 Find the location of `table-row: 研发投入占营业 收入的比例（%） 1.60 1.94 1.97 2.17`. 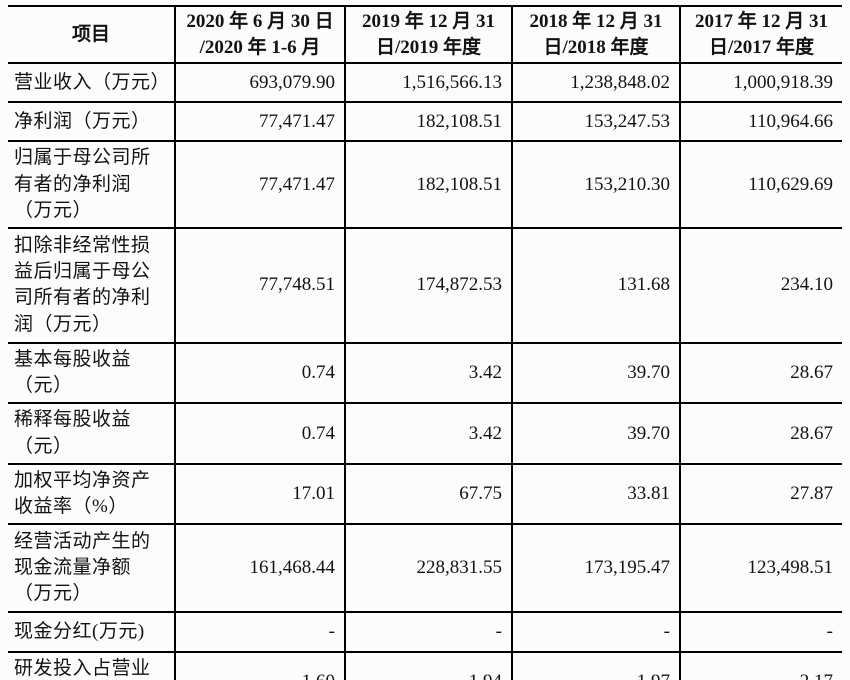

table-row: 研发投入占营业 收入的比例（%） 1.60 1.94 1.97 2.17 is located at coordinates (425, 665).